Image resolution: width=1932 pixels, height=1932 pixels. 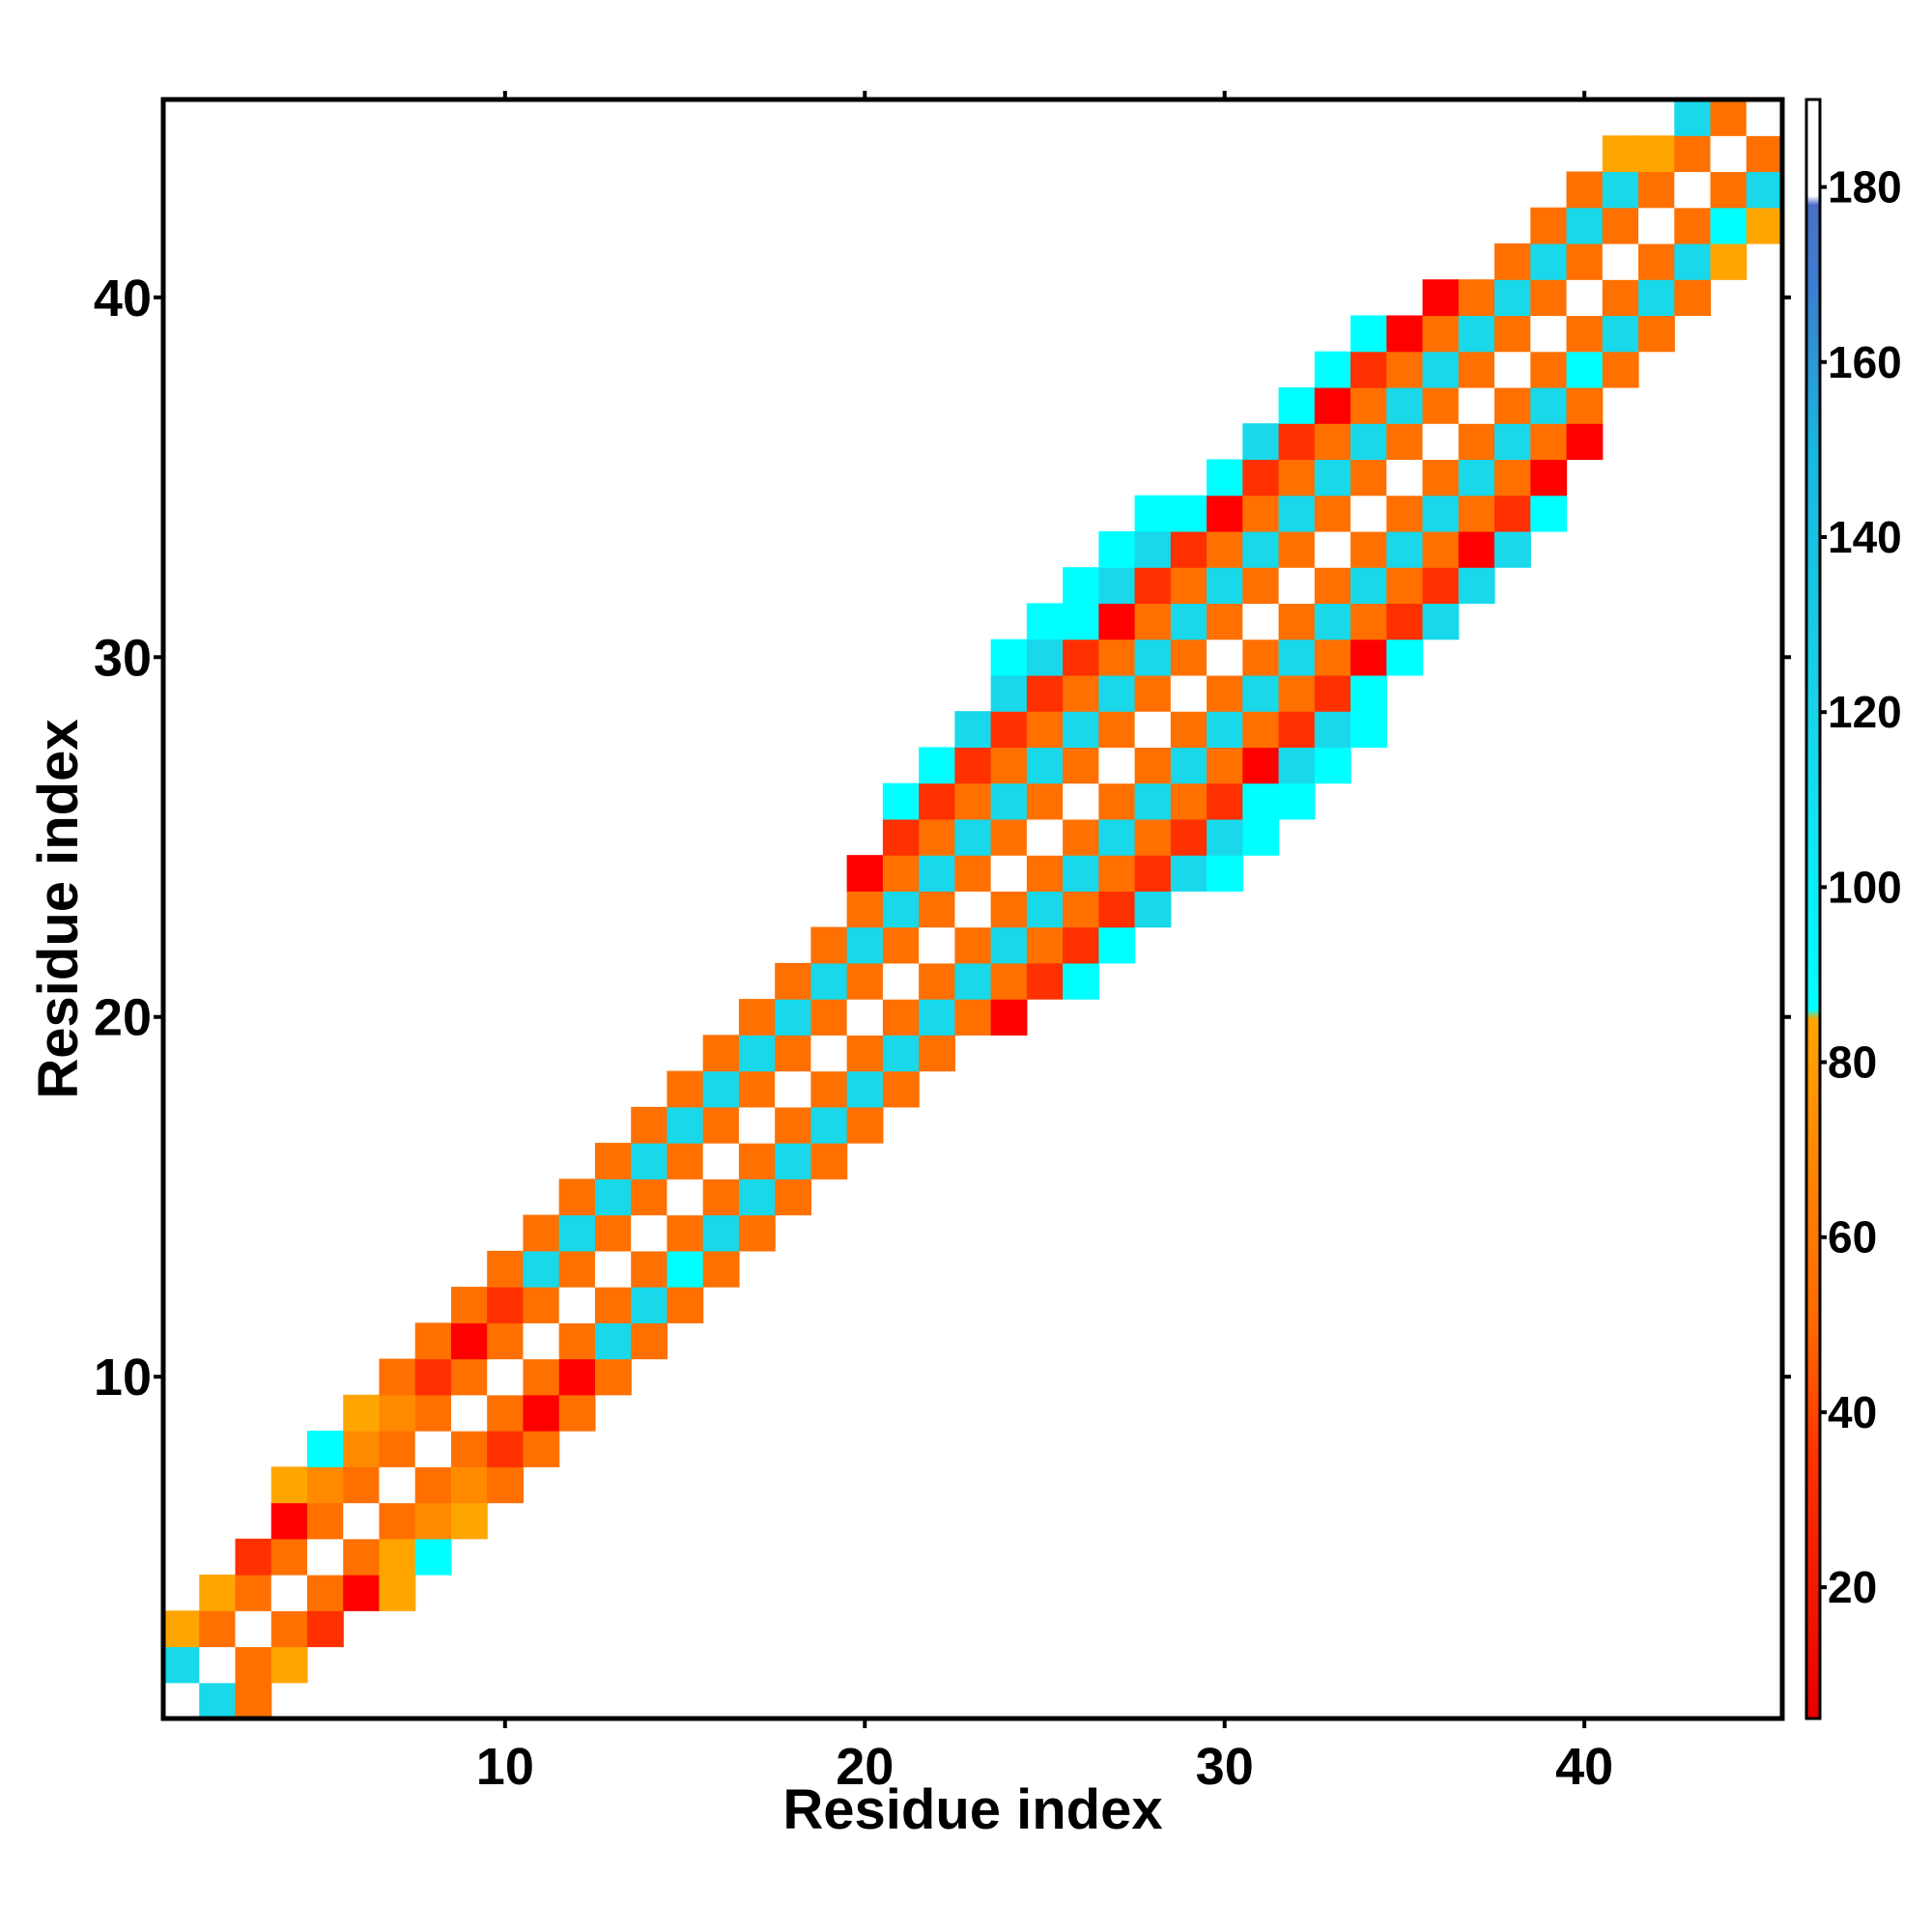 What do you see at coordinates (1865, 887) in the screenshot?
I see `colorbar-tick-labels: 20 40 60 80 100 120 140 160 180` at bounding box center [1865, 887].